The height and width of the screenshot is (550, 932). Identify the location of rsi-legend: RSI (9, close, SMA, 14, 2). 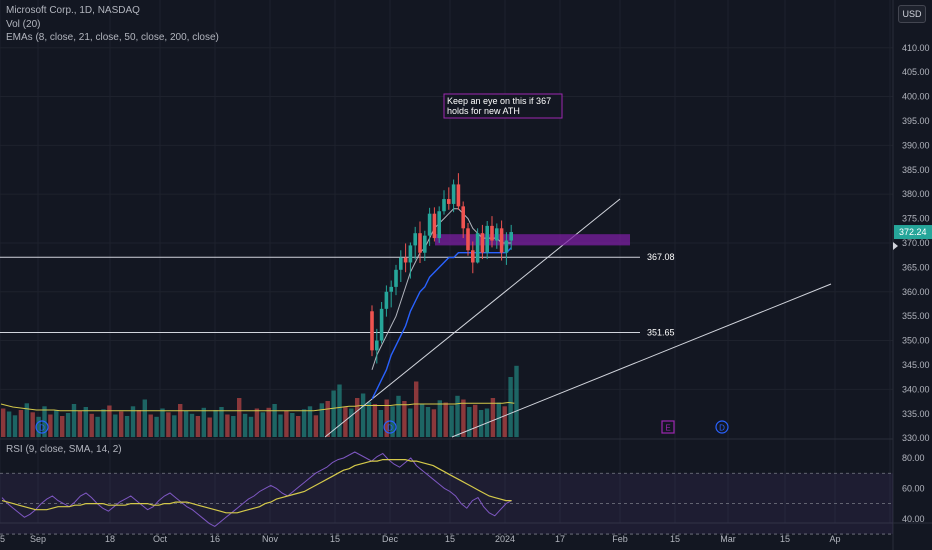
(64, 449).